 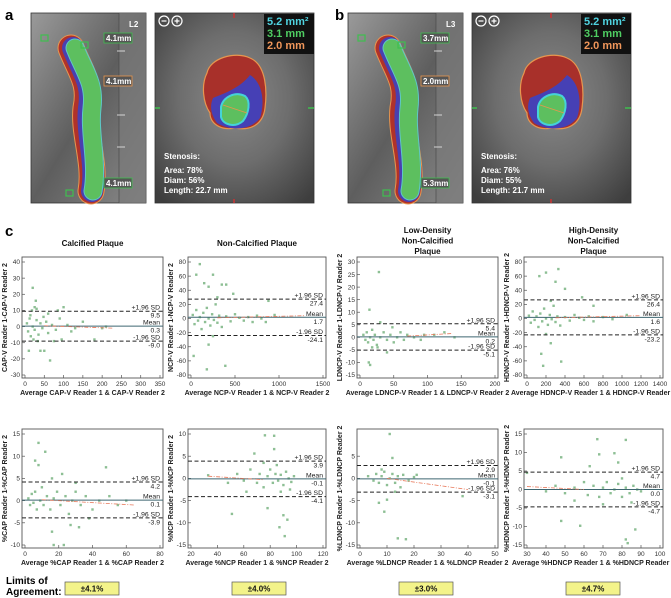 I want to click on y-axis-label: LDNCP-V Reader 1-LDNCP-V Reader 2, so click(x=340, y=318).